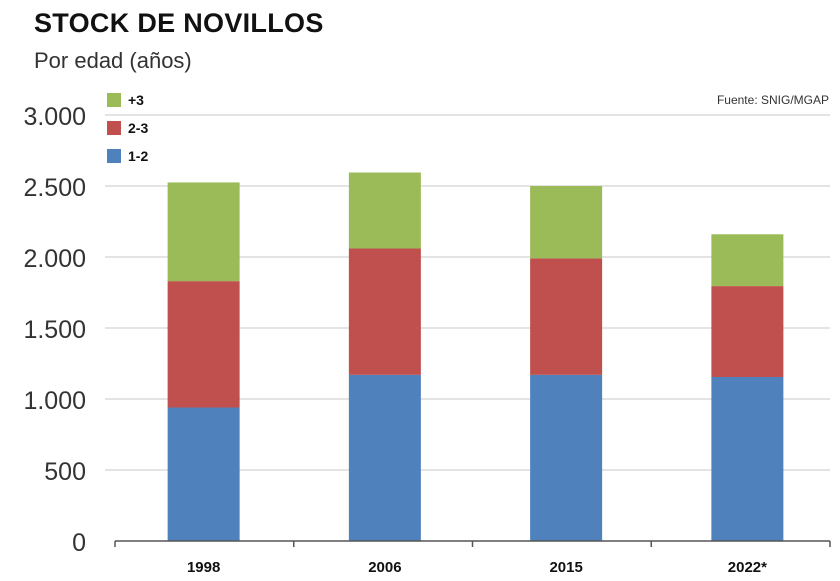 This screenshot has width=840, height=581. Describe the element at coordinates (747, 567) in the screenshot. I see `x-tick-label: 2022*` at that location.